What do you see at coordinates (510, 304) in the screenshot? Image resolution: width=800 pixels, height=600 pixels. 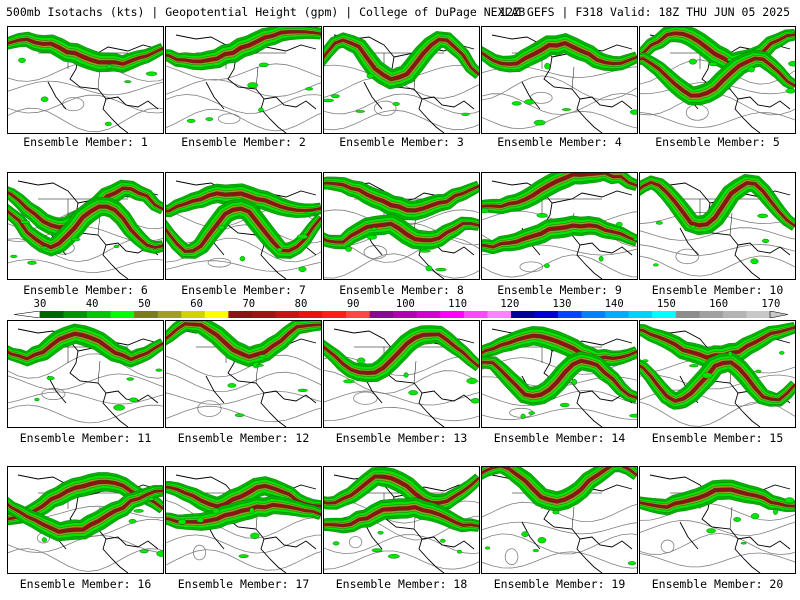 I see `colorbar-tick-label: 120` at bounding box center [510, 304].